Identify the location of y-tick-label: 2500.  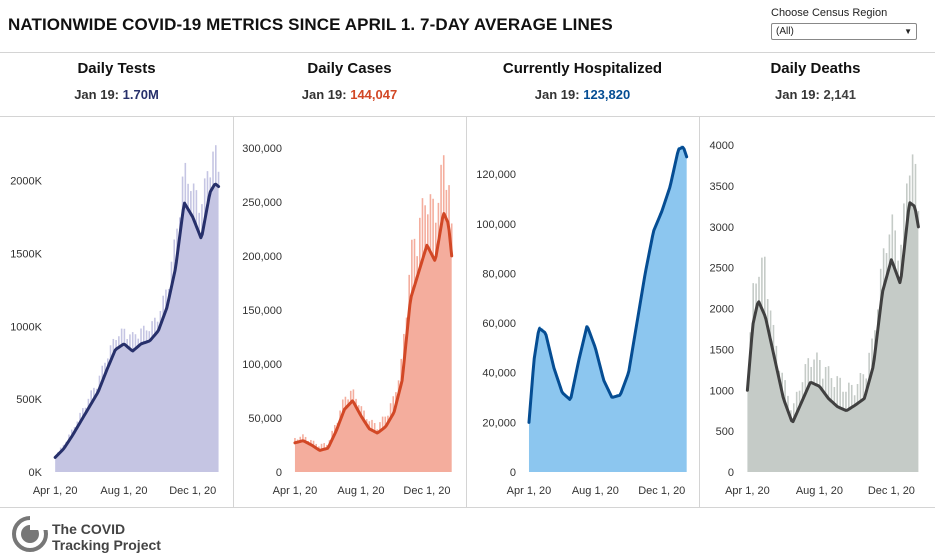
(722, 269).